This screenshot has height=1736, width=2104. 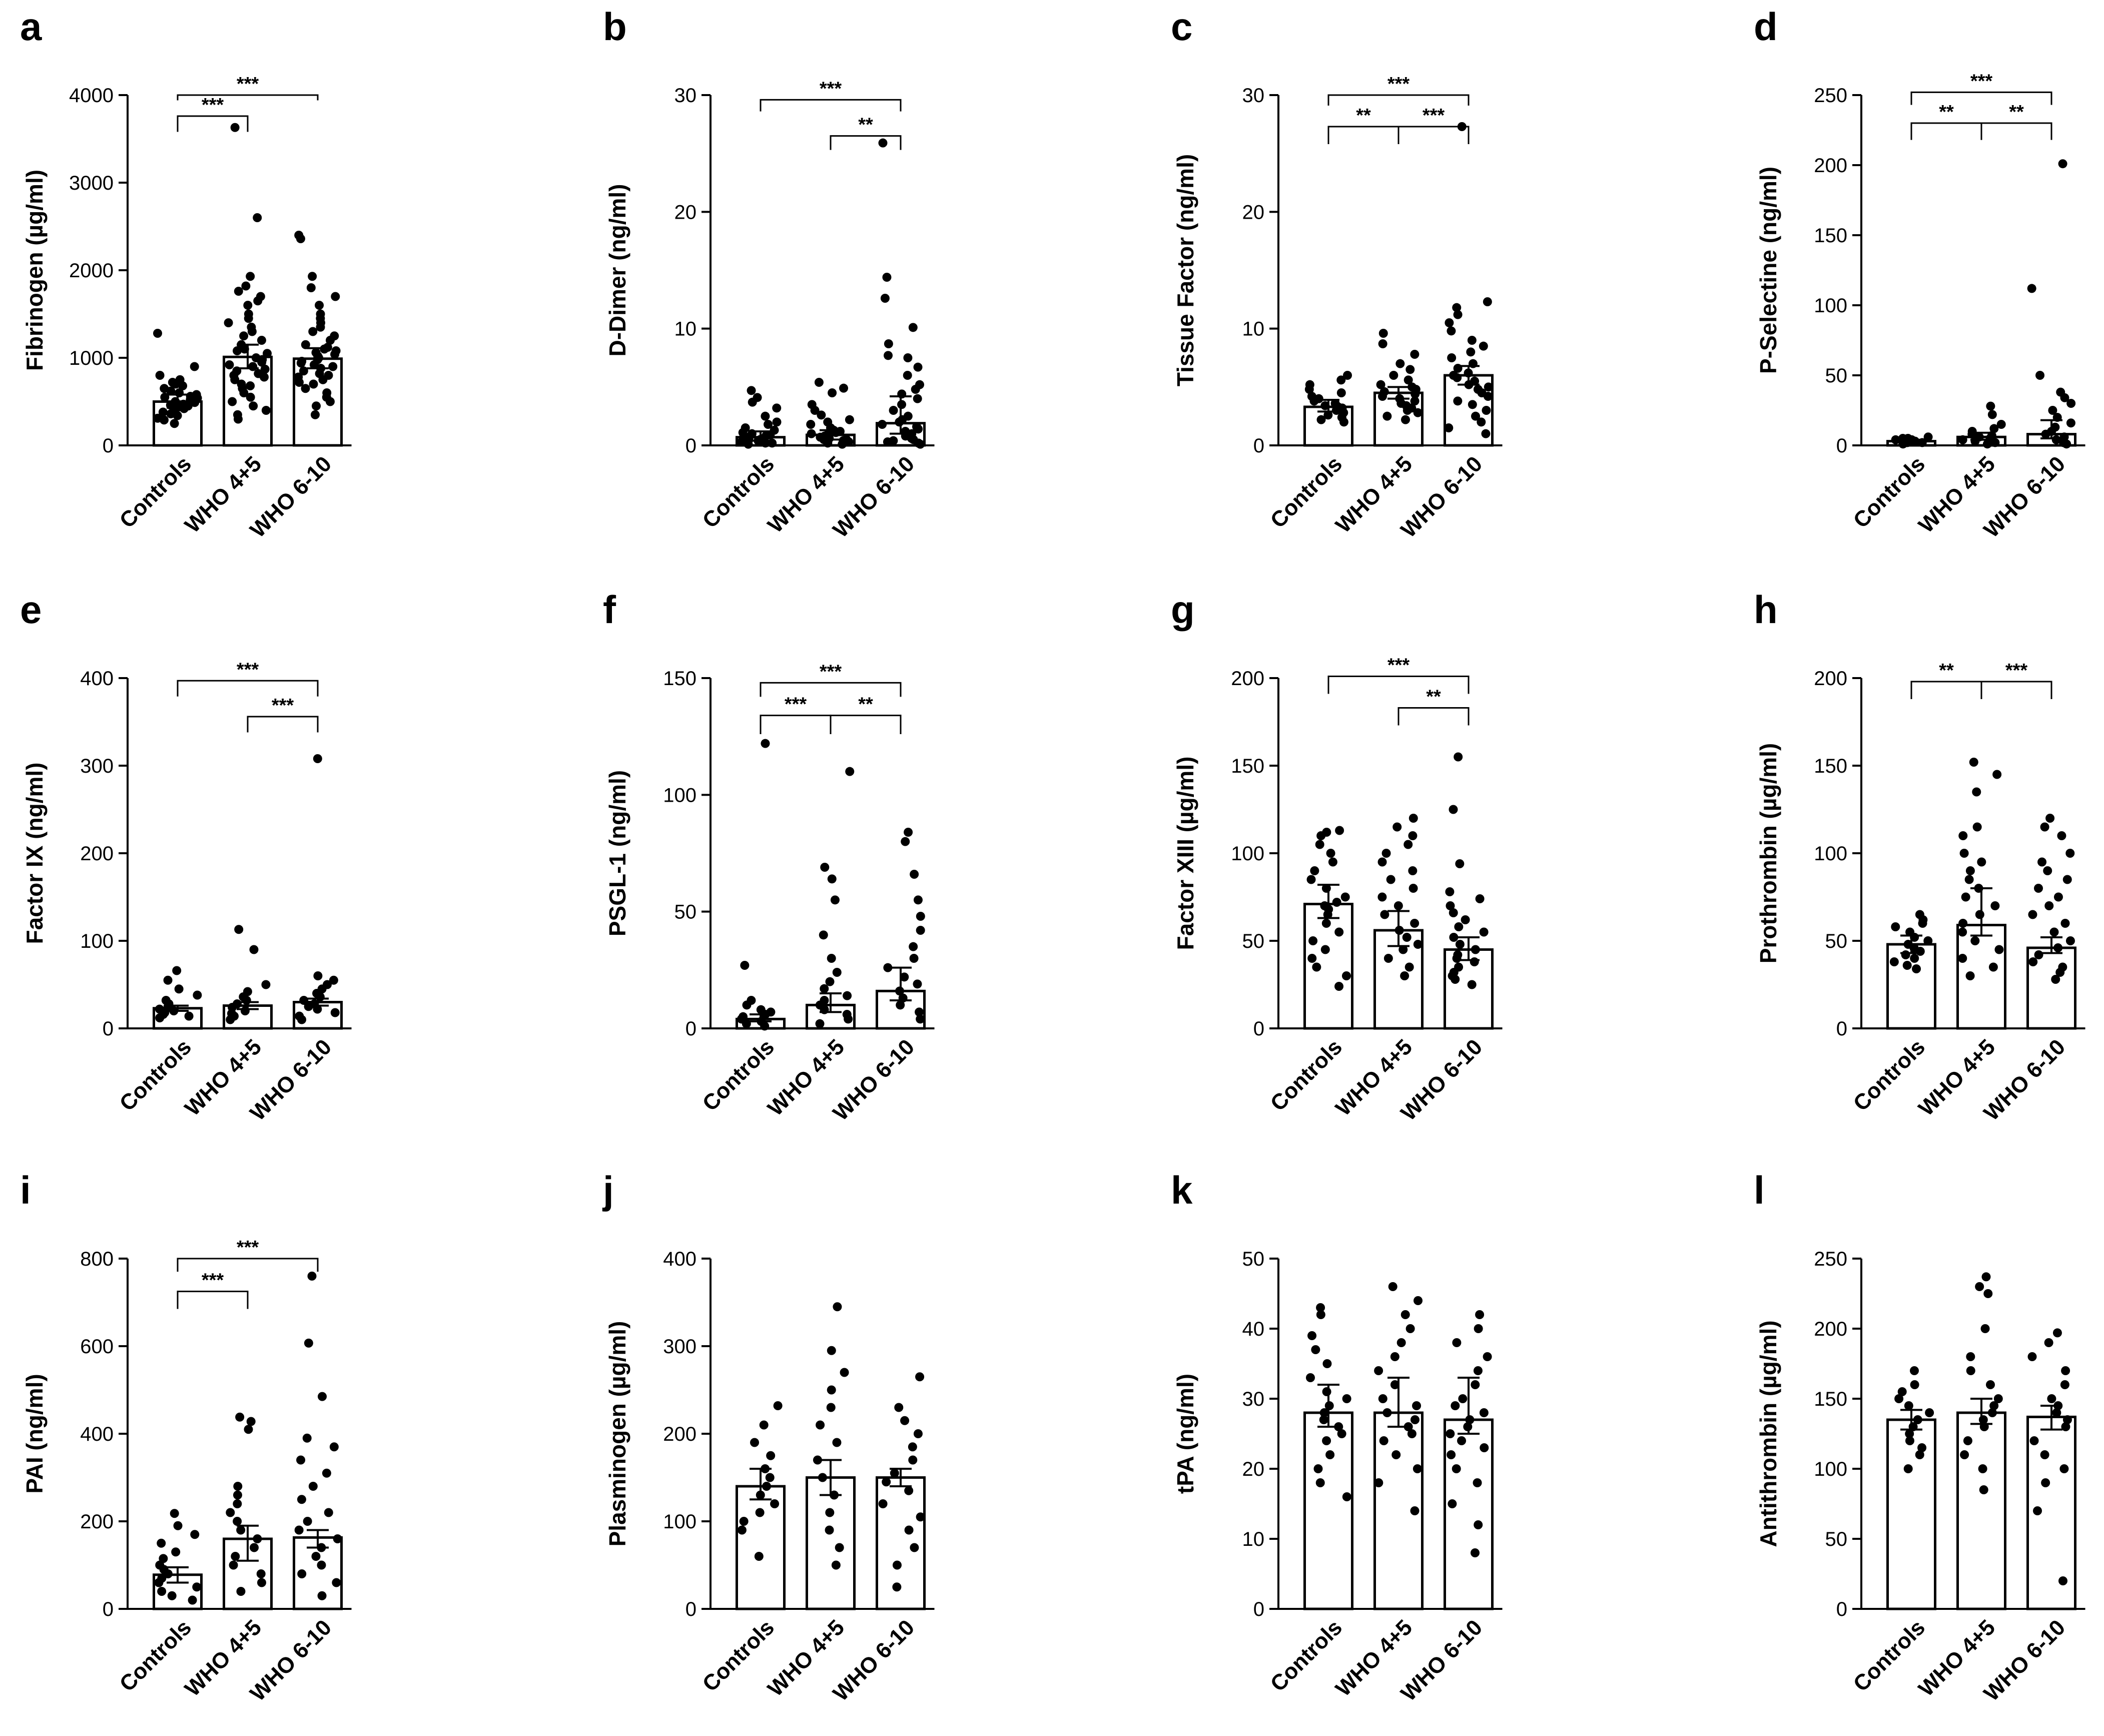 What do you see at coordinates (1759, 1190) in the screenshot?
I see `panel-letter: l` at bounding box center [1759, 1190].